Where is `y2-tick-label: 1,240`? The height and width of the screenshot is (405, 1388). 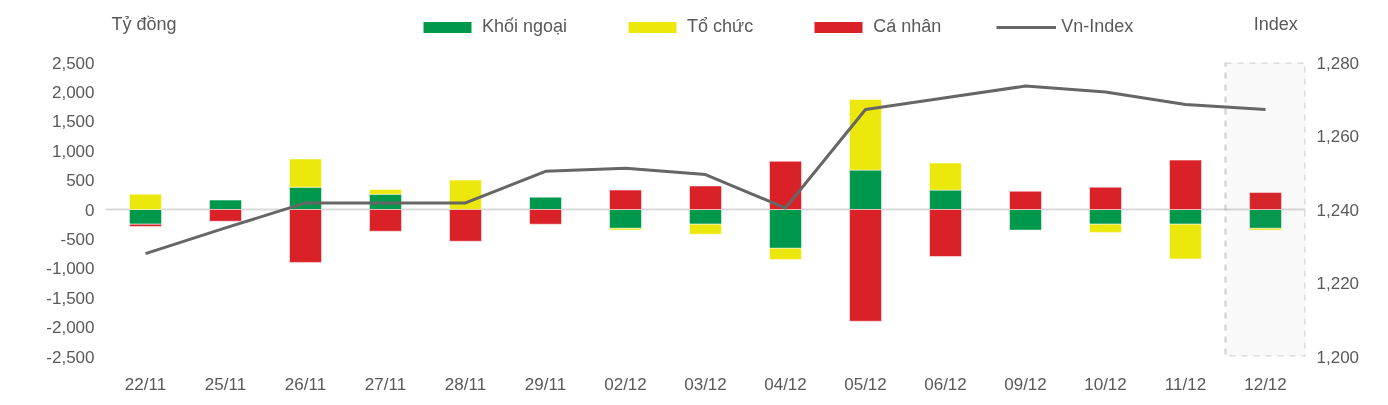
y2-tick-label: 1,240 is located at coordinates (1338, 210).